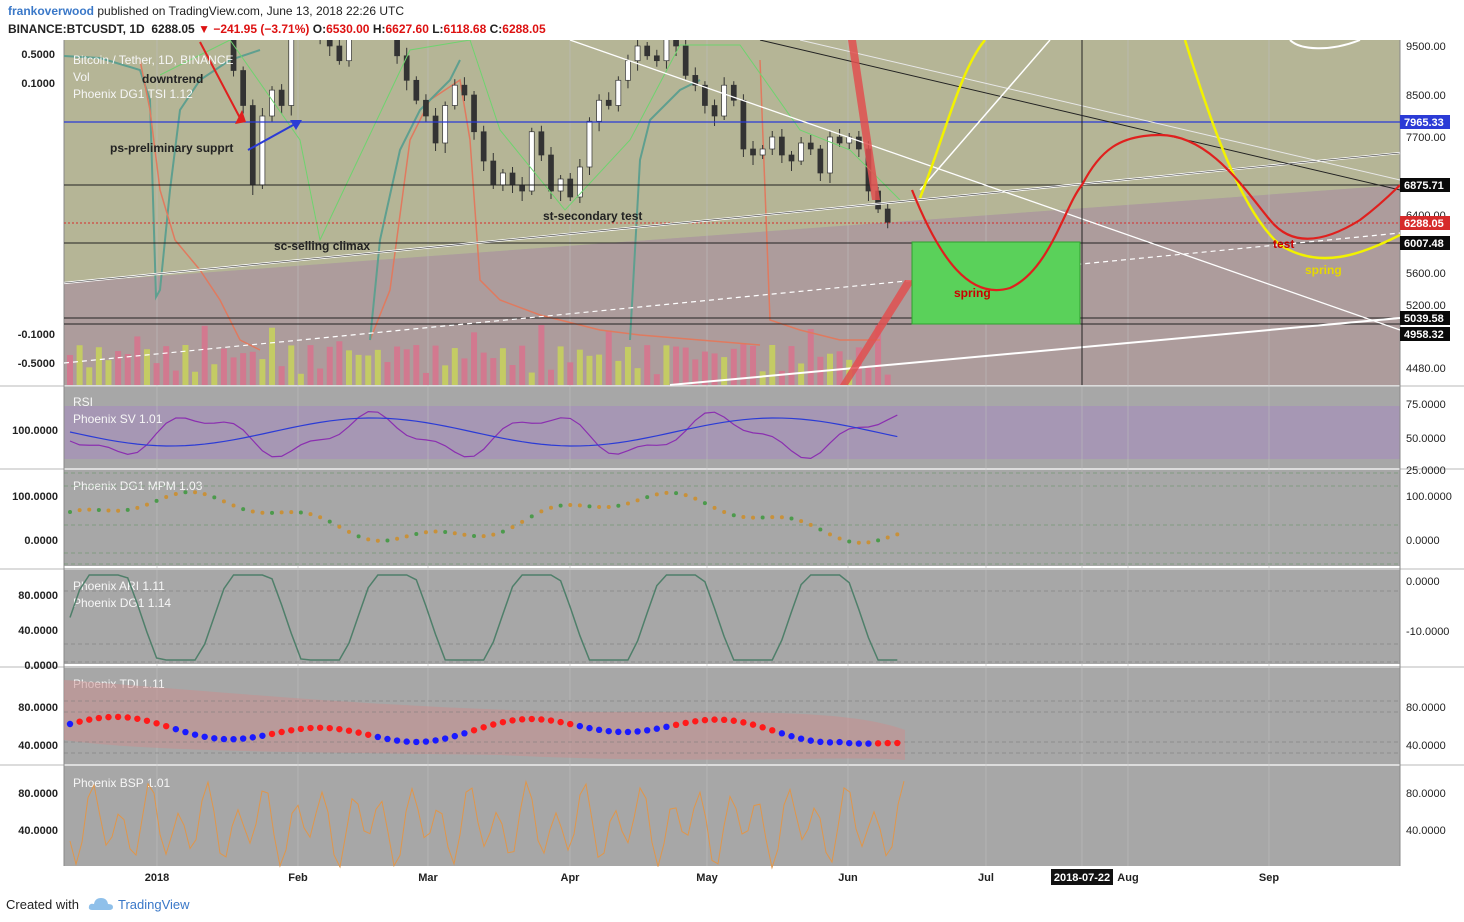 Image resolution: width=1464 pixels, height=922 pixels. I want to click on x-axis-tick: May, so click(707, 878).